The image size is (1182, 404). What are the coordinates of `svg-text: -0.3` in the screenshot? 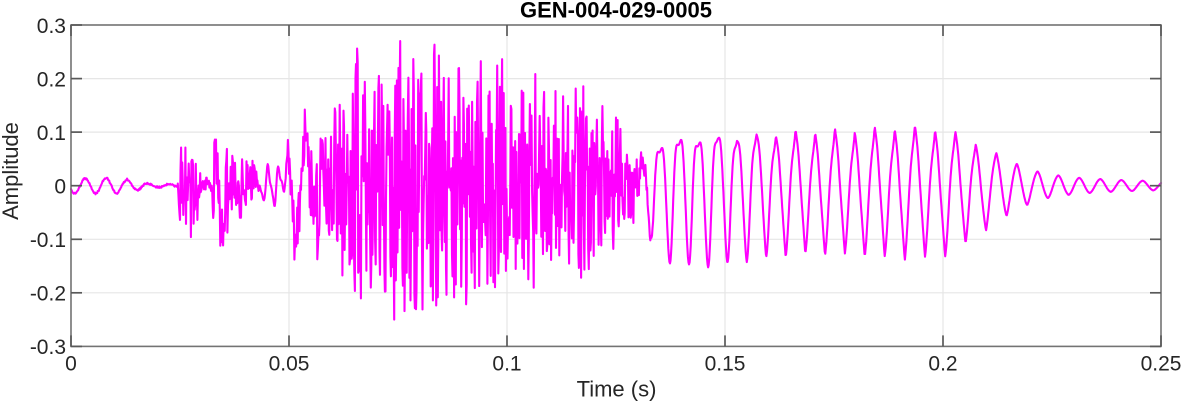 It's located at (48, 347).